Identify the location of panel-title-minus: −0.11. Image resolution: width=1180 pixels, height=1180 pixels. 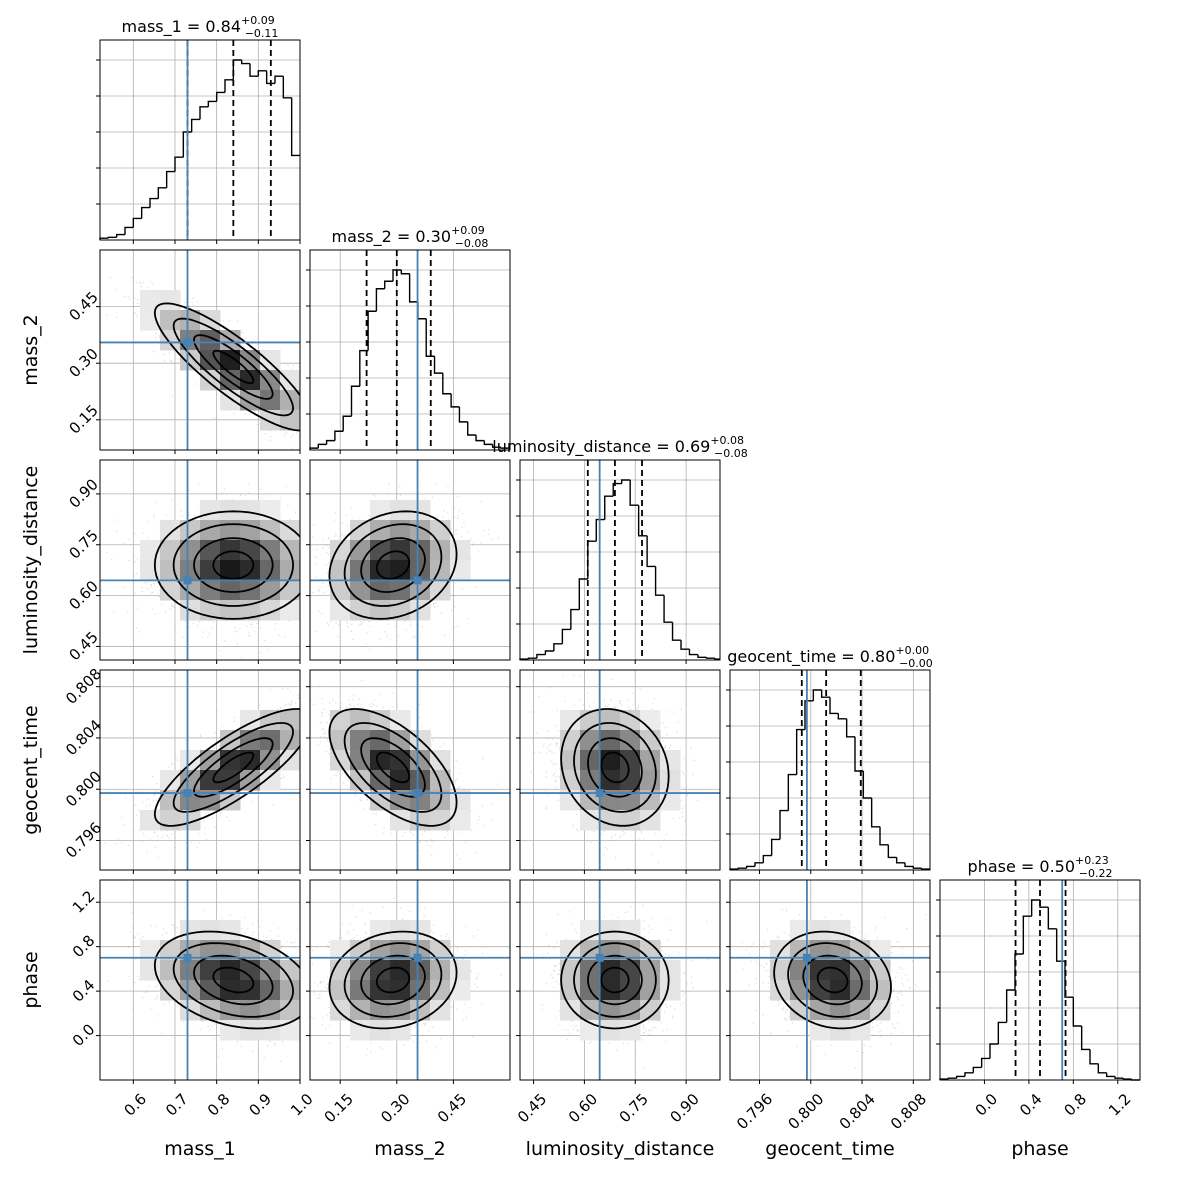
(262, 33).